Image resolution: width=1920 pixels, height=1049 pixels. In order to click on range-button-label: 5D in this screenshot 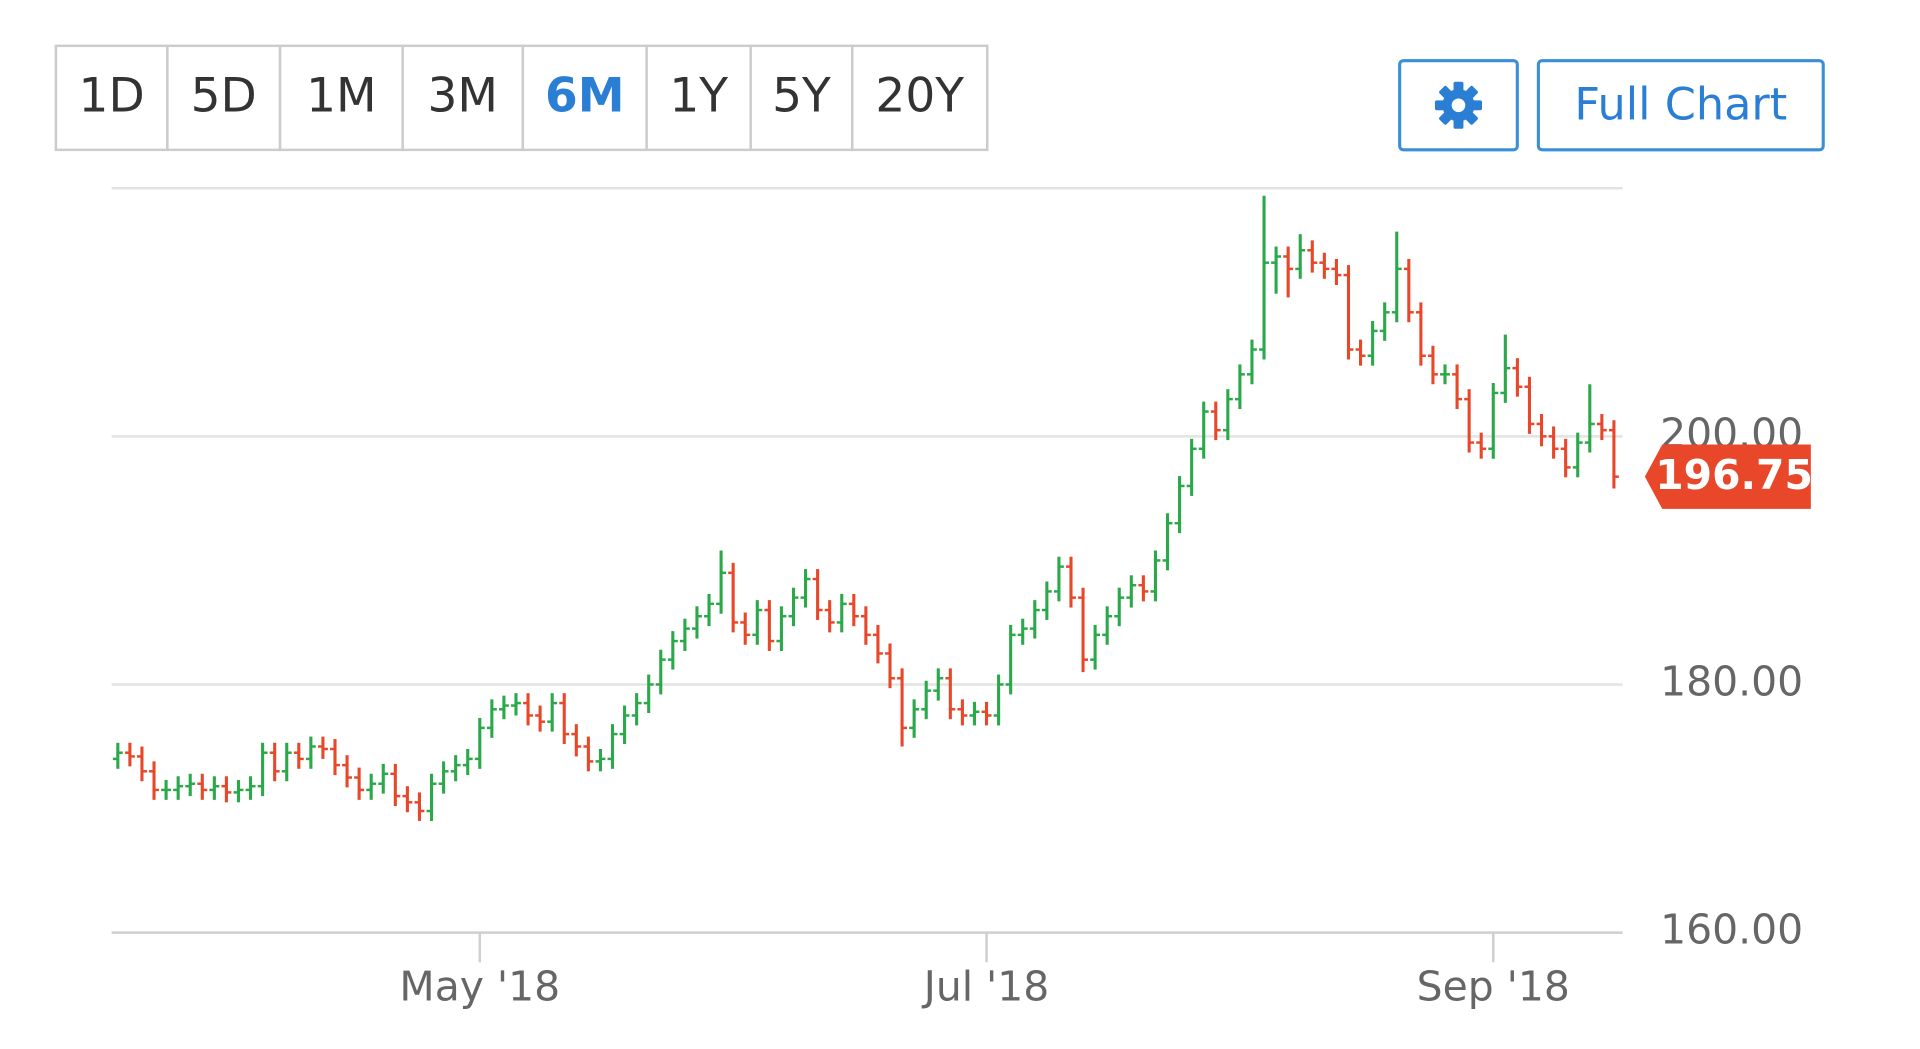, I will do `click(224, 96)`.